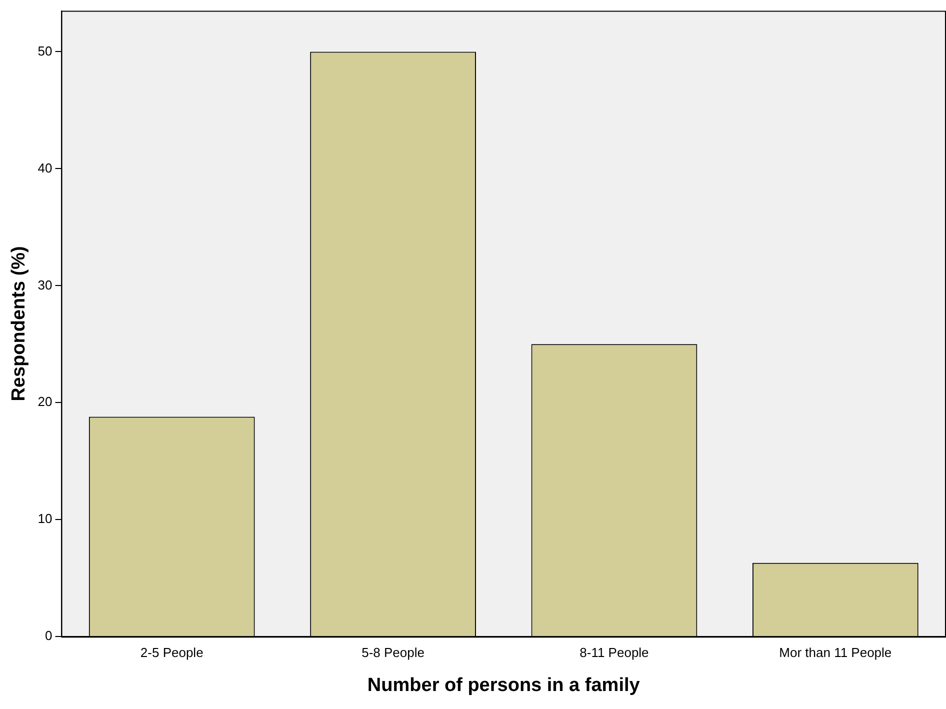 This screenshot has height=709, width=946. I want to click on x-tick-label: 5-8 People, so click(393, 652).